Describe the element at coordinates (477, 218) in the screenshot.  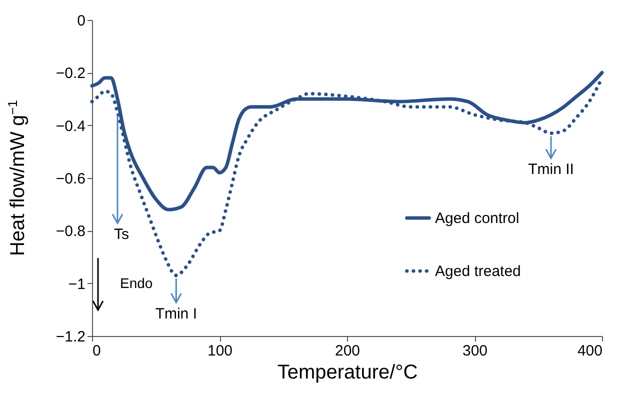
I see `legend-label: Aged control` at that location.